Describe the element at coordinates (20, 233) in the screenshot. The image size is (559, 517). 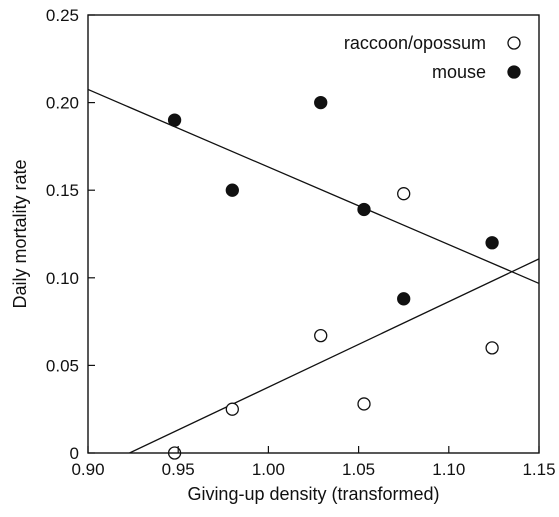
I see `y-axis-title: Daily mortality rate` at that location.